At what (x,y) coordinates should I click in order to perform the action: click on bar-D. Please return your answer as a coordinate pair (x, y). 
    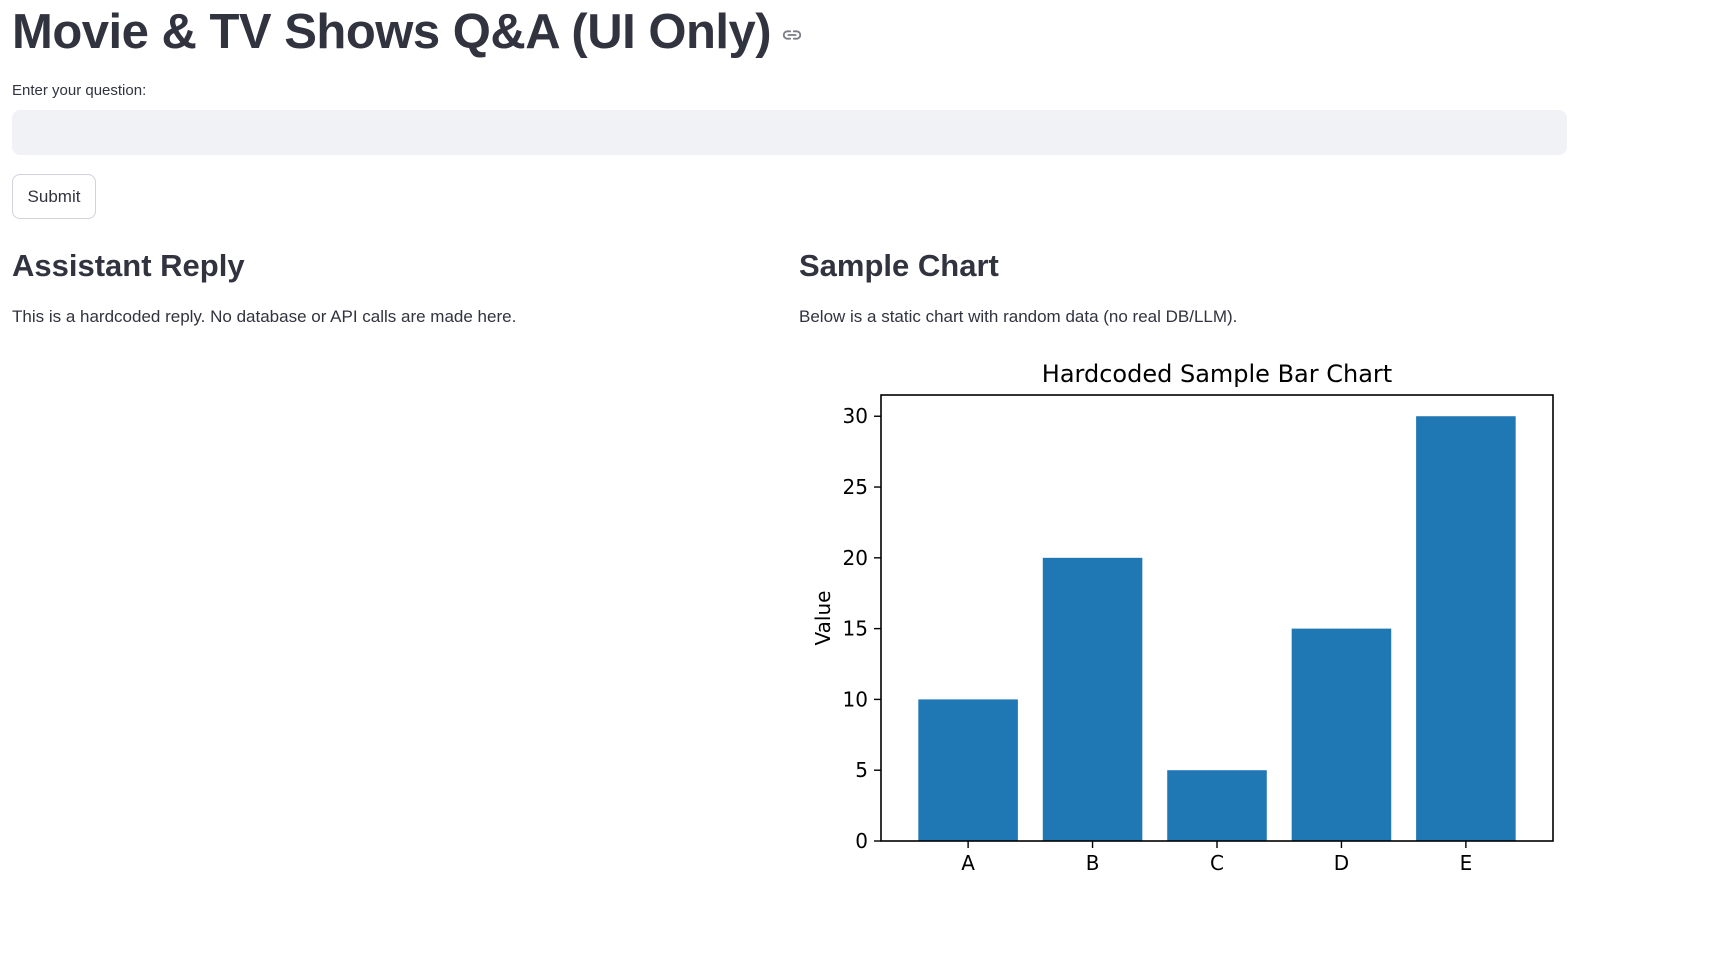
    Looking at the image, I should click on (1341, 734).